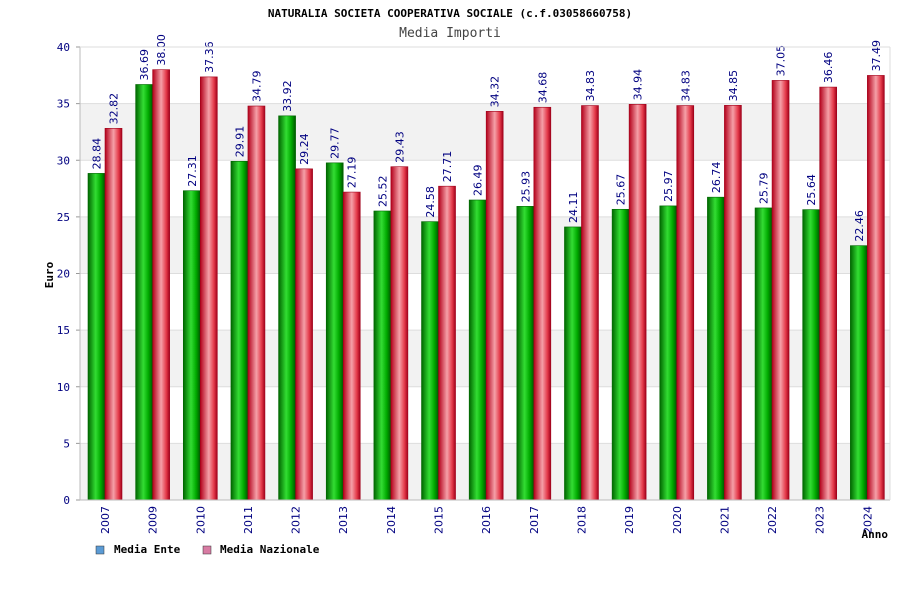 This screenshot has height=600, width=900. What do you see at coordinates (430, 361) in the screenshot?
I see `bar-media-ente-2015` at bounding box center [430, 361].